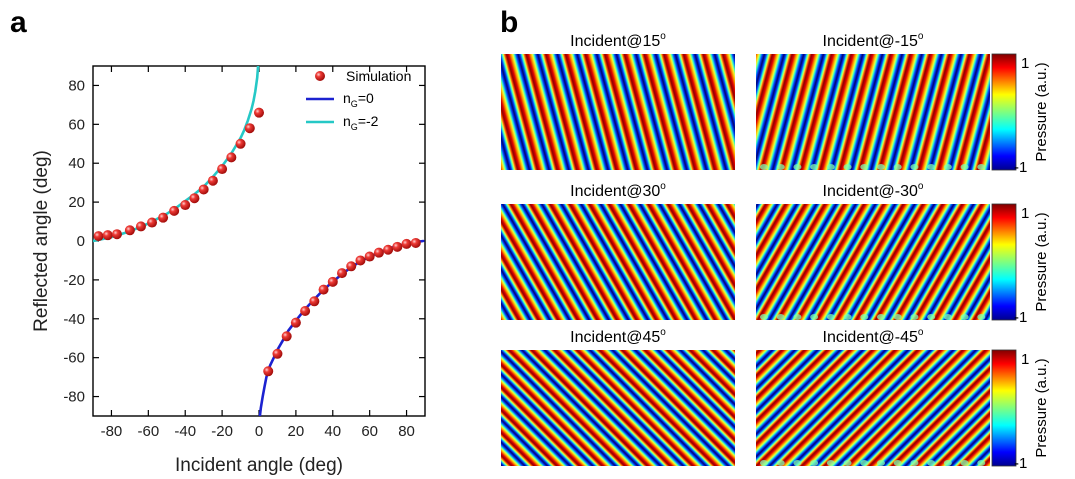 The height and width of the screenshot is (479, 1075). What do you see at coordinates (81, 241) in the screenshot?
I see `y-tick-label: 0` at bounding box center [81, 241].